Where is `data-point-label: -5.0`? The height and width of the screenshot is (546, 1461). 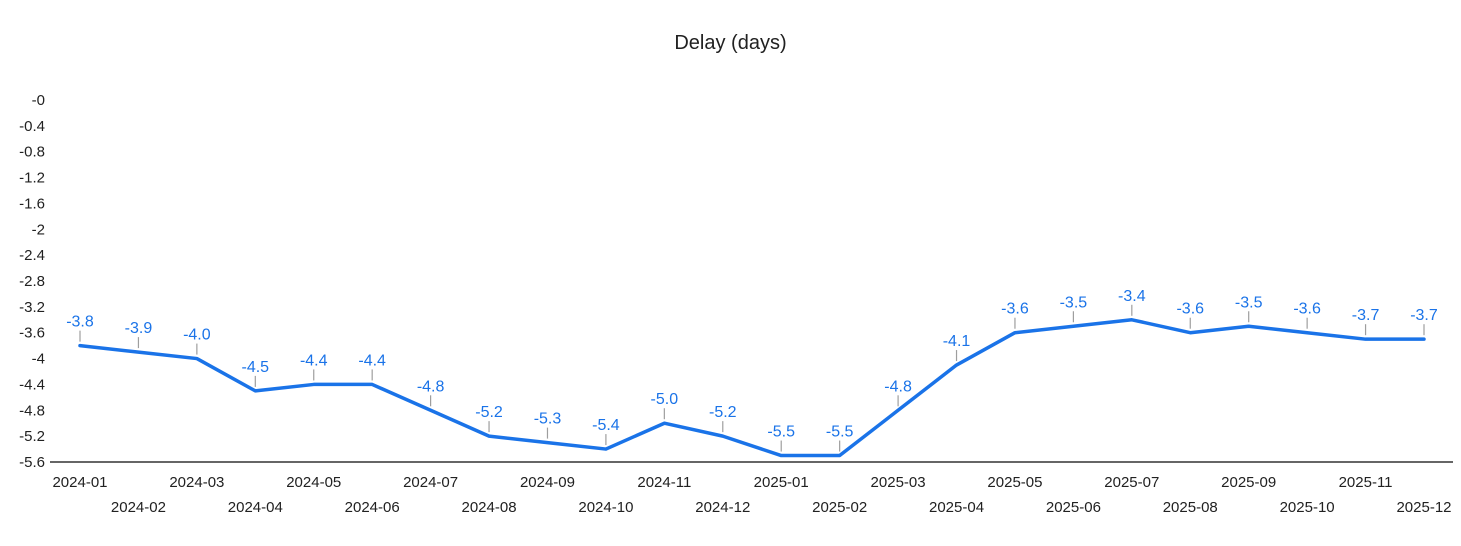
data-point-label: -5.0 is located at coordinates (665, 399).